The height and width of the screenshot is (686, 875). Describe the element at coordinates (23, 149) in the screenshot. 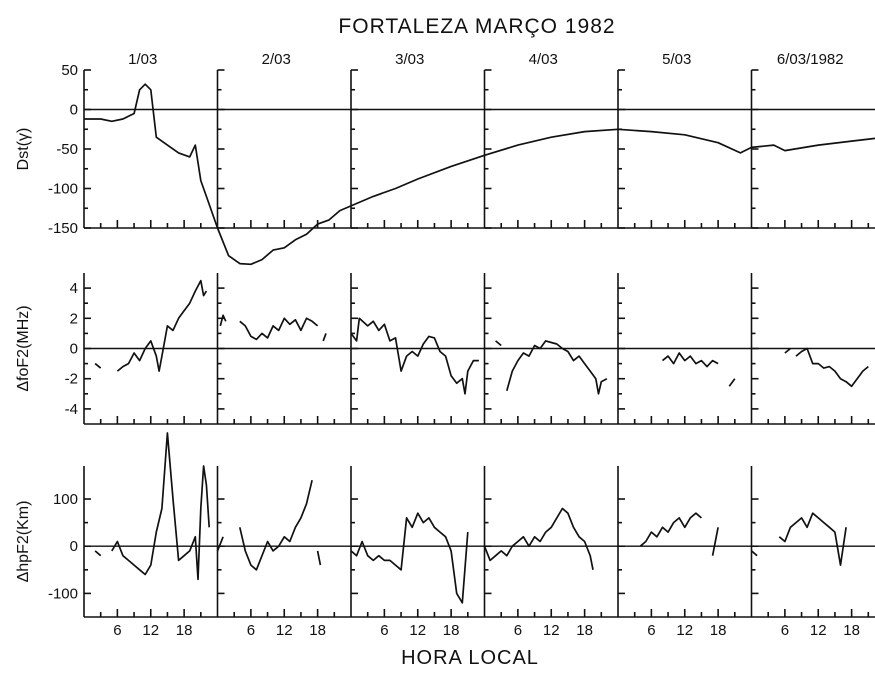

I see `y-axis-label: Dst(γ)` at that location.